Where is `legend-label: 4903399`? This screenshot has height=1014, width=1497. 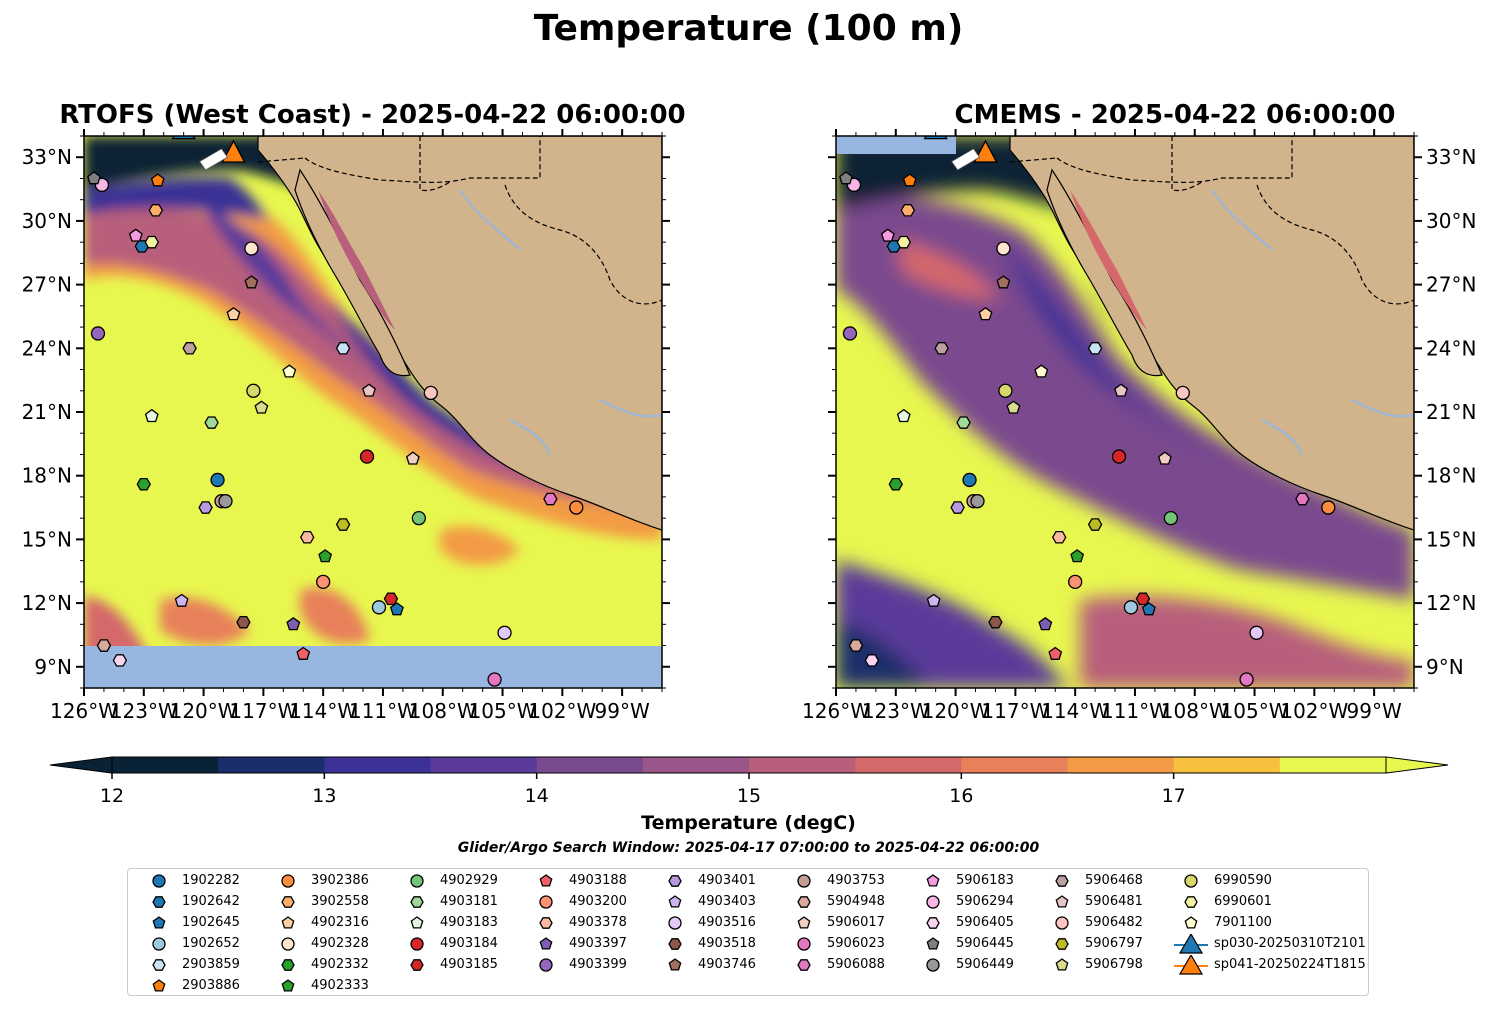 legend-label: 4903399 is located at coordinates (598, 964).